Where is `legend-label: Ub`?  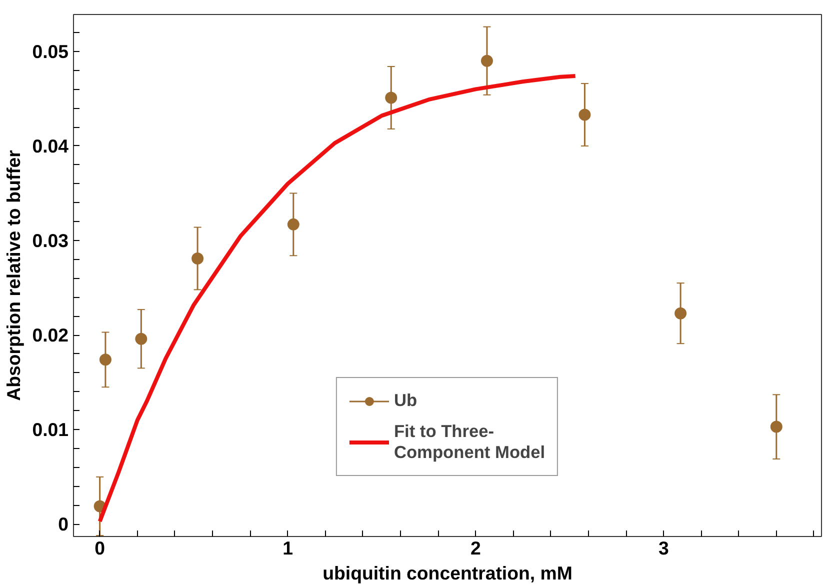
legend-label: Ub is located at coordinates (406, 400).